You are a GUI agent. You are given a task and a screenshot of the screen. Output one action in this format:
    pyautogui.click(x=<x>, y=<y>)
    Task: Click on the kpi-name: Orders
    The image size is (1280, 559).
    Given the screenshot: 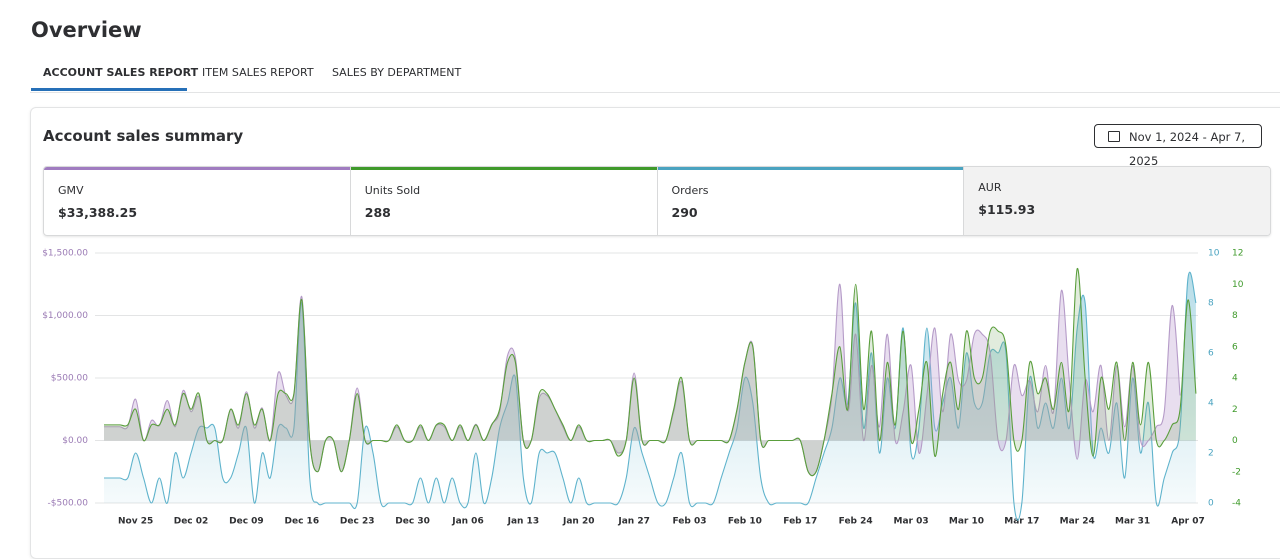 What is the action you would take?
    pyautogui.click(x=690, y=190)
    